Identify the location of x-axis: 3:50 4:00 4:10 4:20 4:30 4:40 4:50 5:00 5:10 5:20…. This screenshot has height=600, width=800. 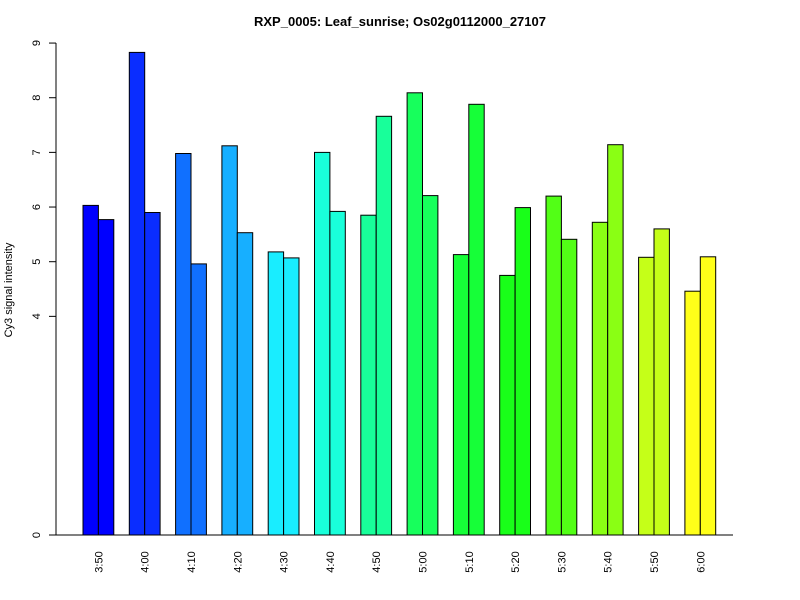
(394, 553).